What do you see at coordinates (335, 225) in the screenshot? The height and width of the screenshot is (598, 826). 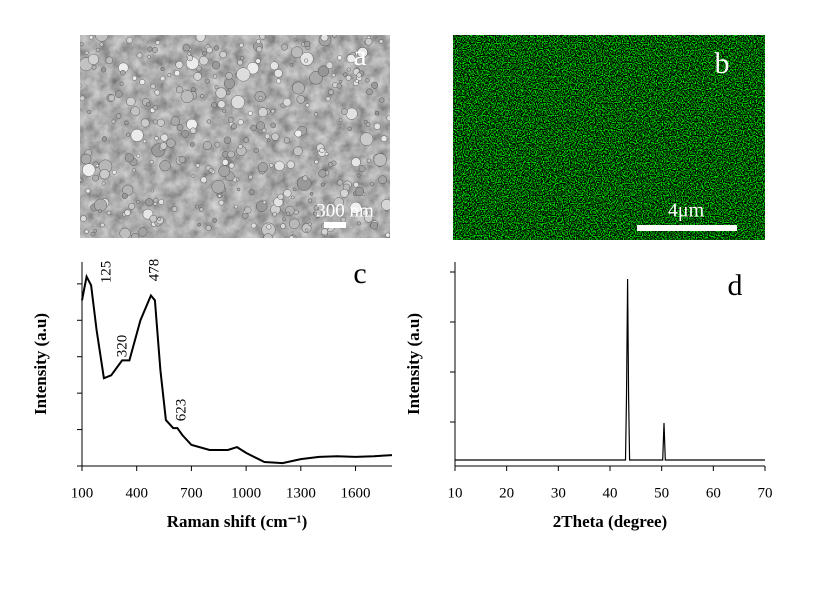 I see `scale-bar` at bounding box center [335, 225].